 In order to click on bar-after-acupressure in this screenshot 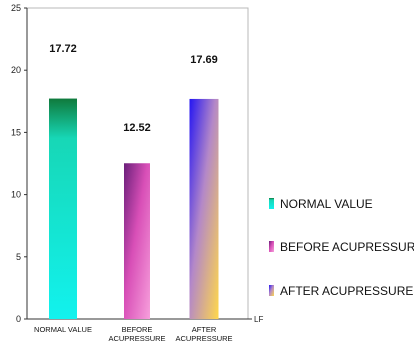, I will do `click(204, 209)`.